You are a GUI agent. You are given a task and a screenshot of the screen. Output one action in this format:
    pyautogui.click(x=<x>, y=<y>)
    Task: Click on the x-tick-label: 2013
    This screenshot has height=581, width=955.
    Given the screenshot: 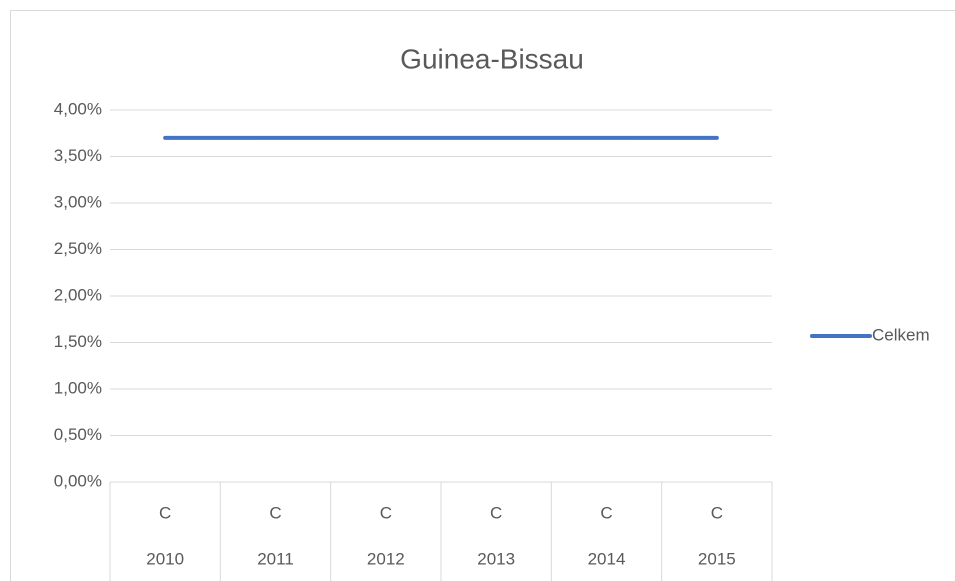 What is the action you would take?
    pyautogui.click(x=496, y=558)
    